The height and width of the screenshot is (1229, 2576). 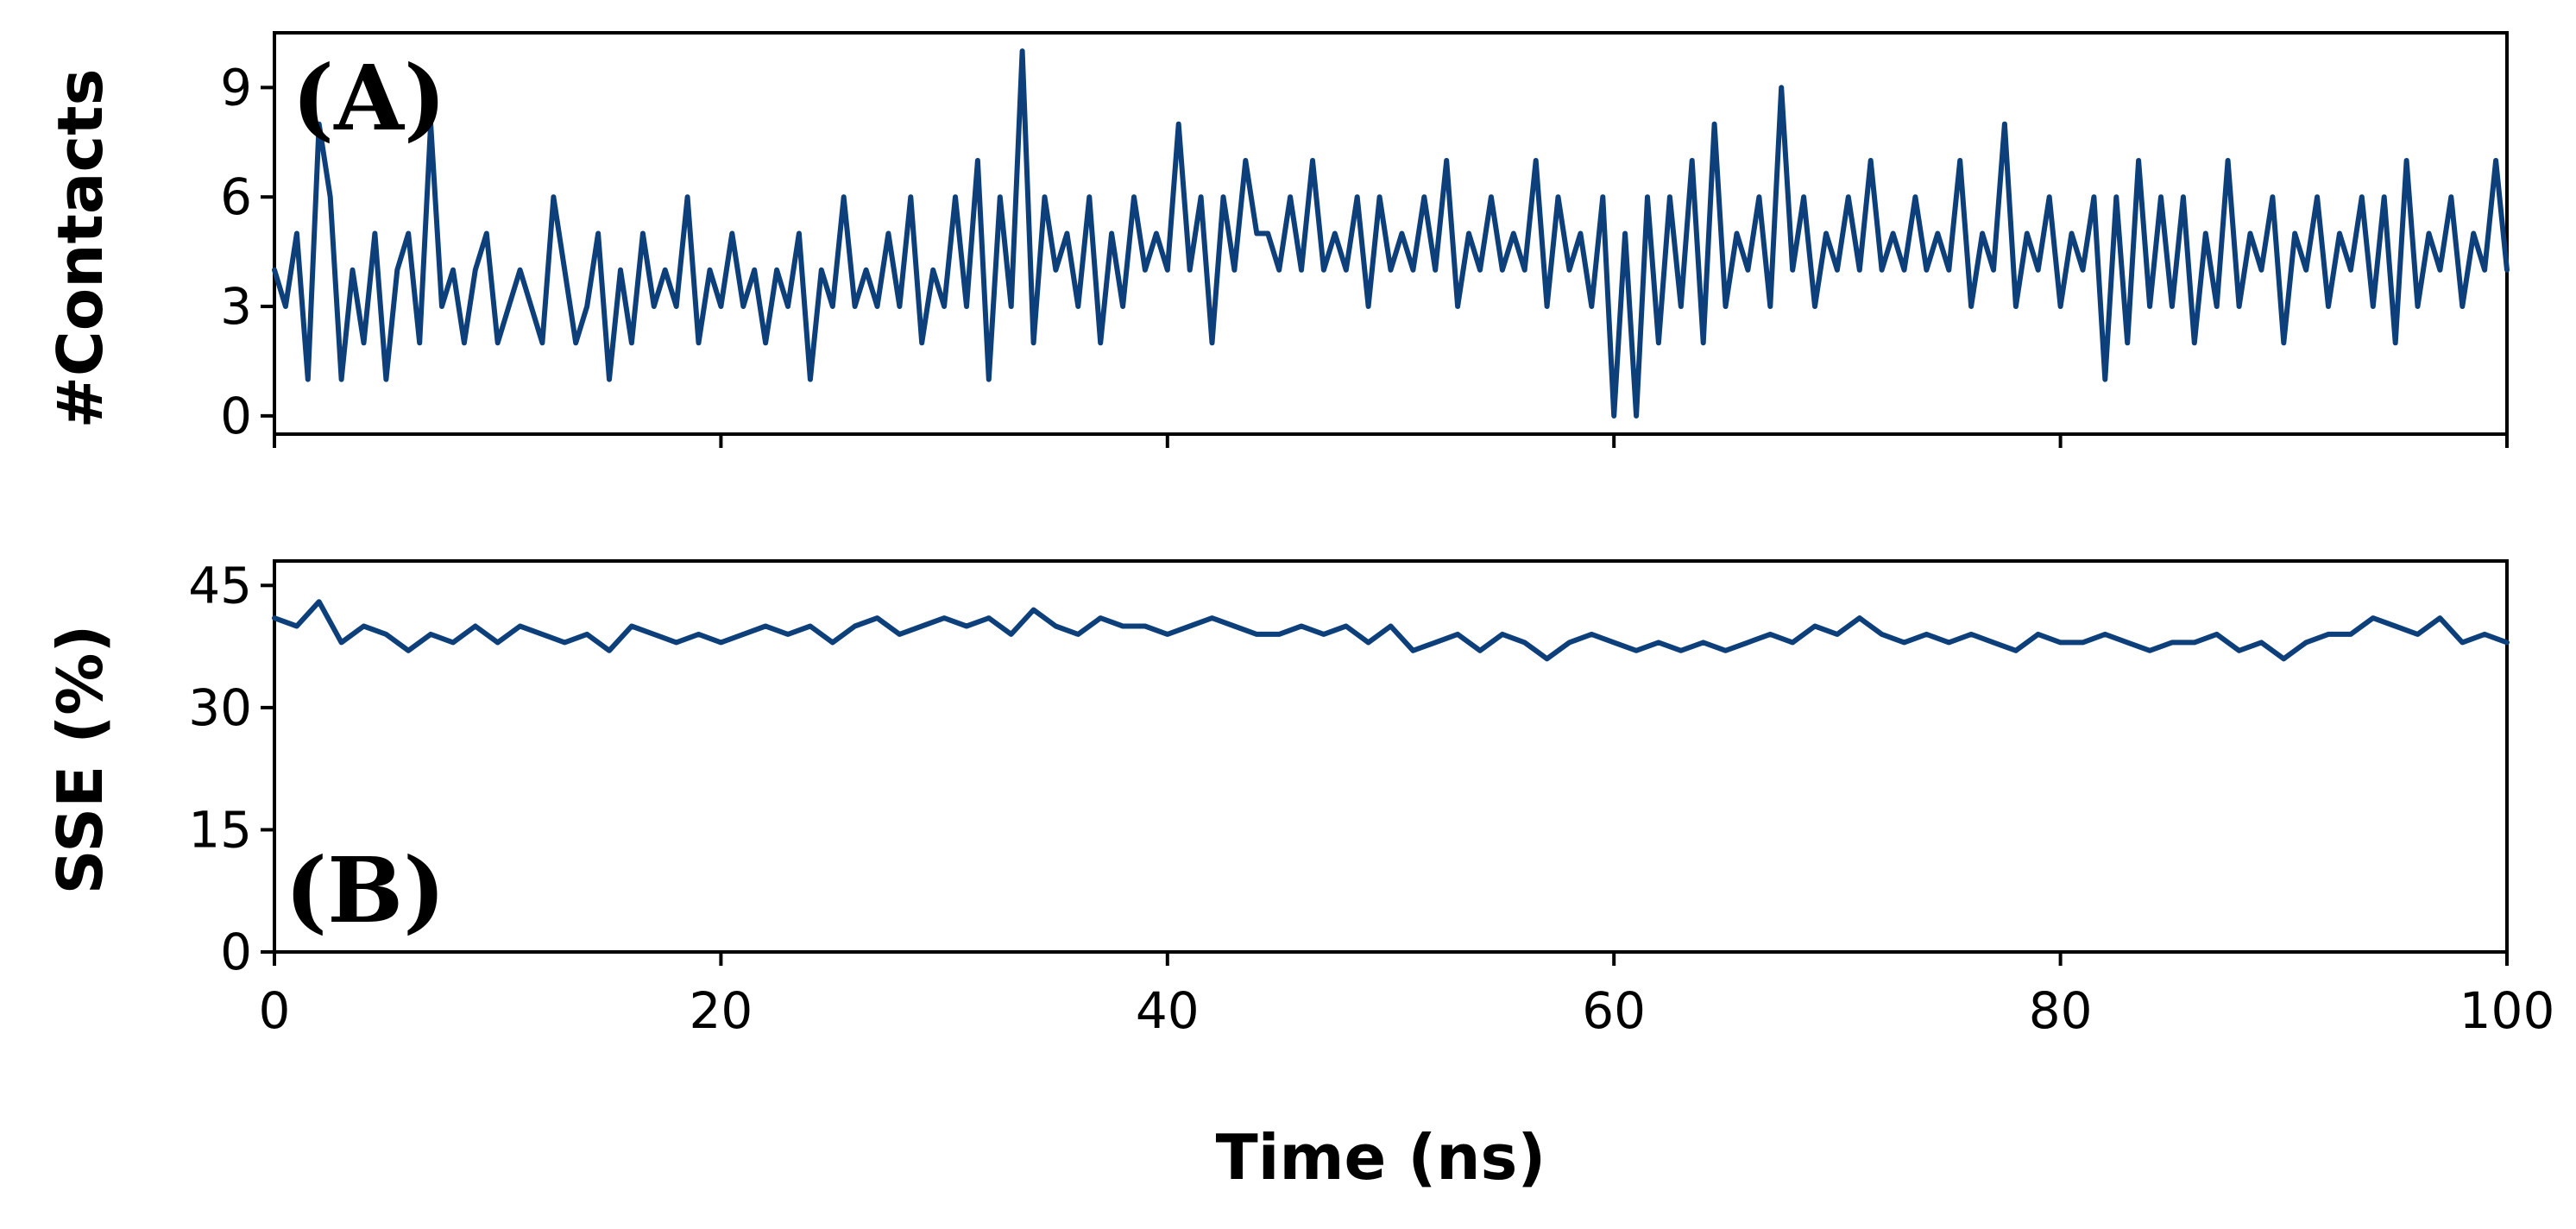 I want to click on panel-a-label: (A), so click(x=369, y=98).